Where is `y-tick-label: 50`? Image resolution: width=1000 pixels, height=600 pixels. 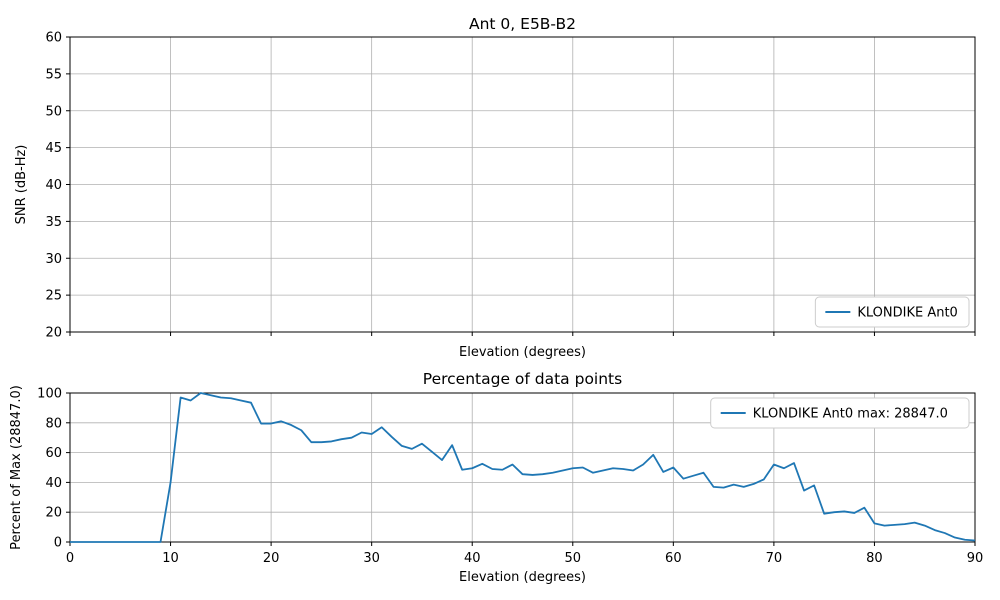
y-tick-label: 50 is located at coordinates (53, 111).